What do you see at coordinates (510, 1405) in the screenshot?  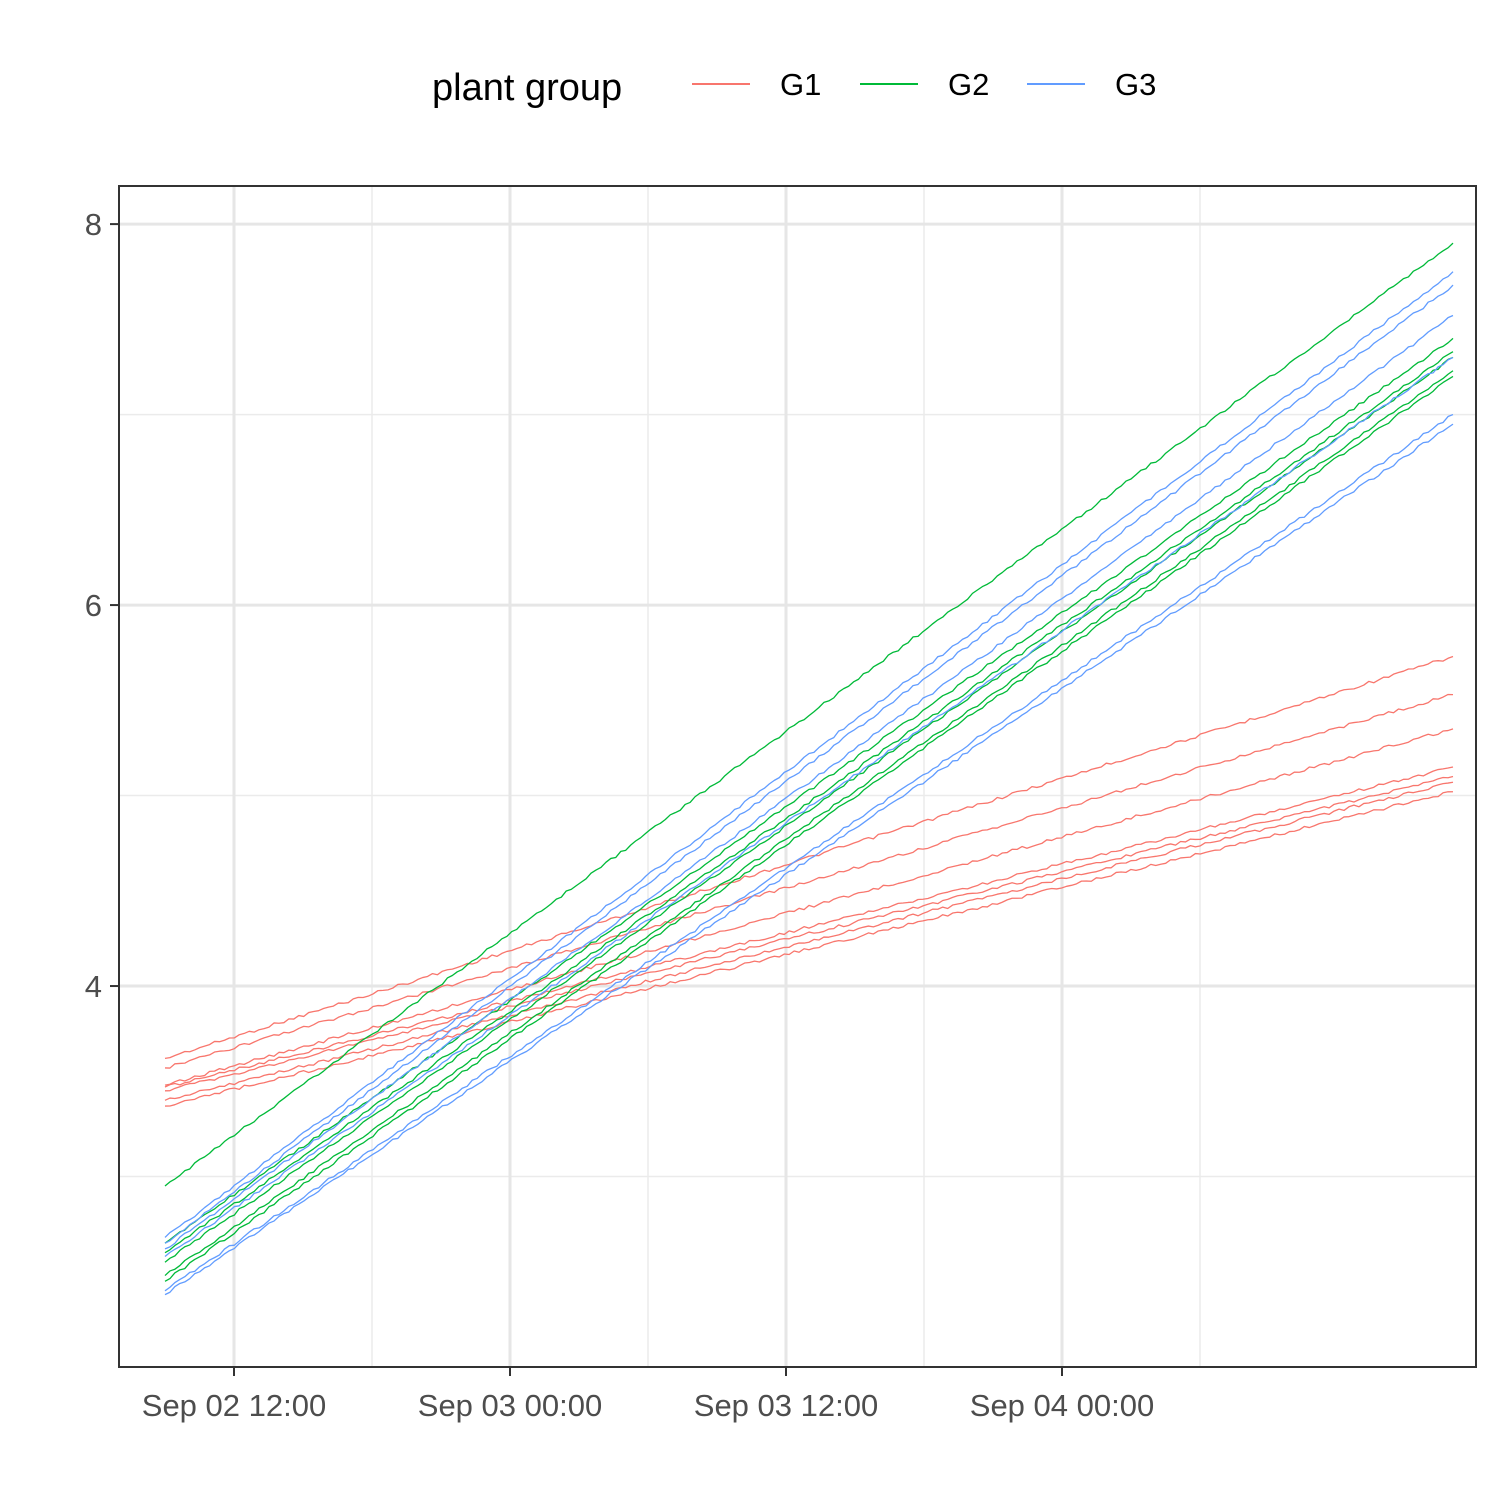 I see `x-tick-label: Sep 03 00:00` at bounding box center [510, 1405].